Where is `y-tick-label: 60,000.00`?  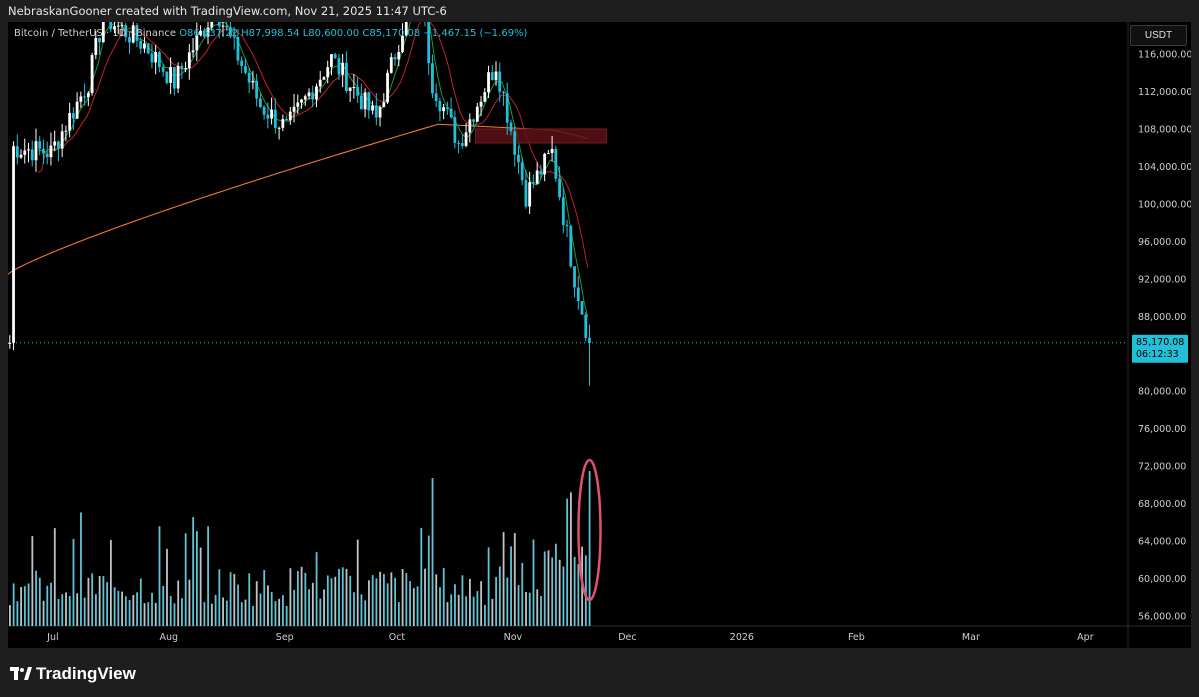 y-tick-label: 60,000.00 is located at coordinates (1162, 579).